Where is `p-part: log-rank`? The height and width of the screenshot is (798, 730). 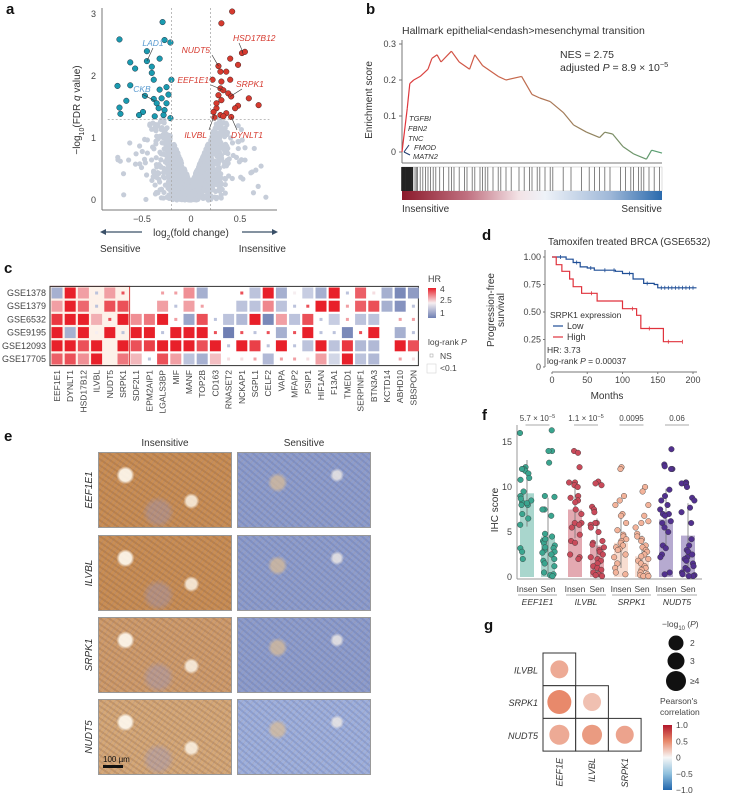
p-part: log-rank is located at coordinates (563, 361).